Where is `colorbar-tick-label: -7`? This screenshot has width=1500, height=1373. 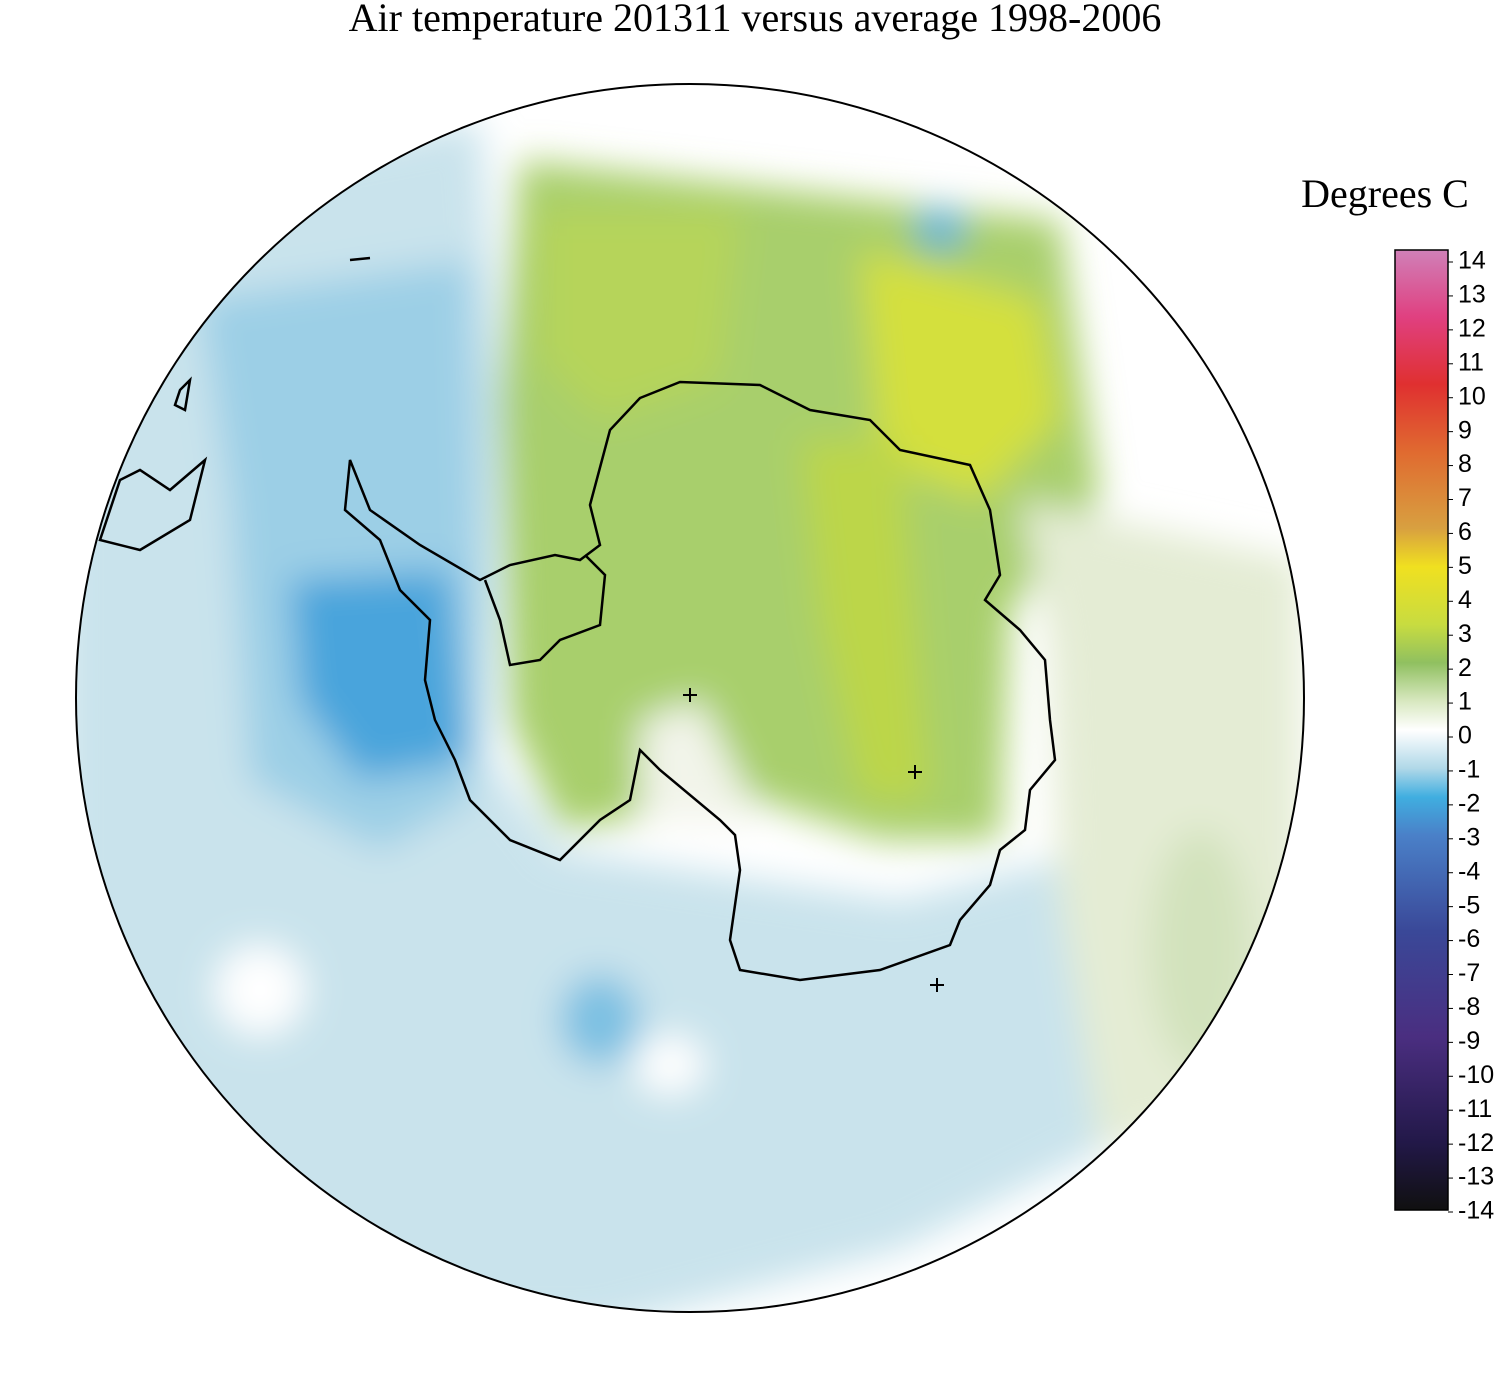 colorbar-tick-label: -7 is located at coordinates (1469, 973).